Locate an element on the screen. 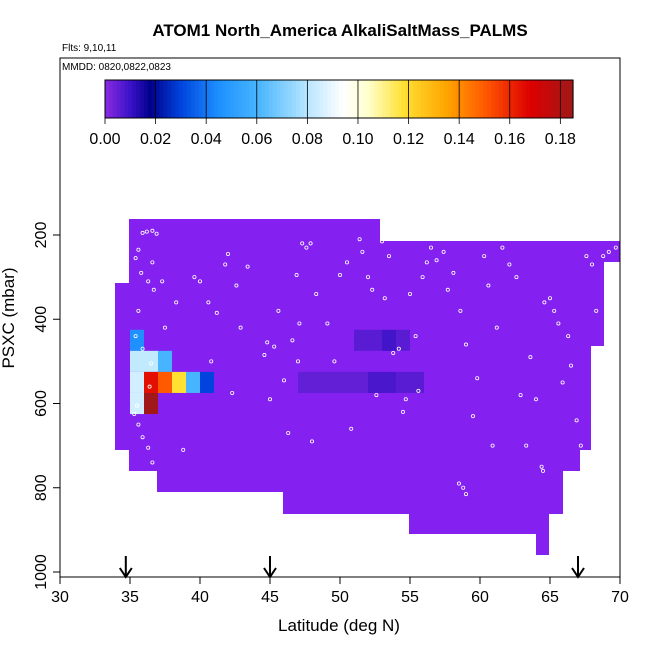 This screenshot has width=650, height=650. colorbar-tick-label: 0.00 is located at coordinates (104, 139).